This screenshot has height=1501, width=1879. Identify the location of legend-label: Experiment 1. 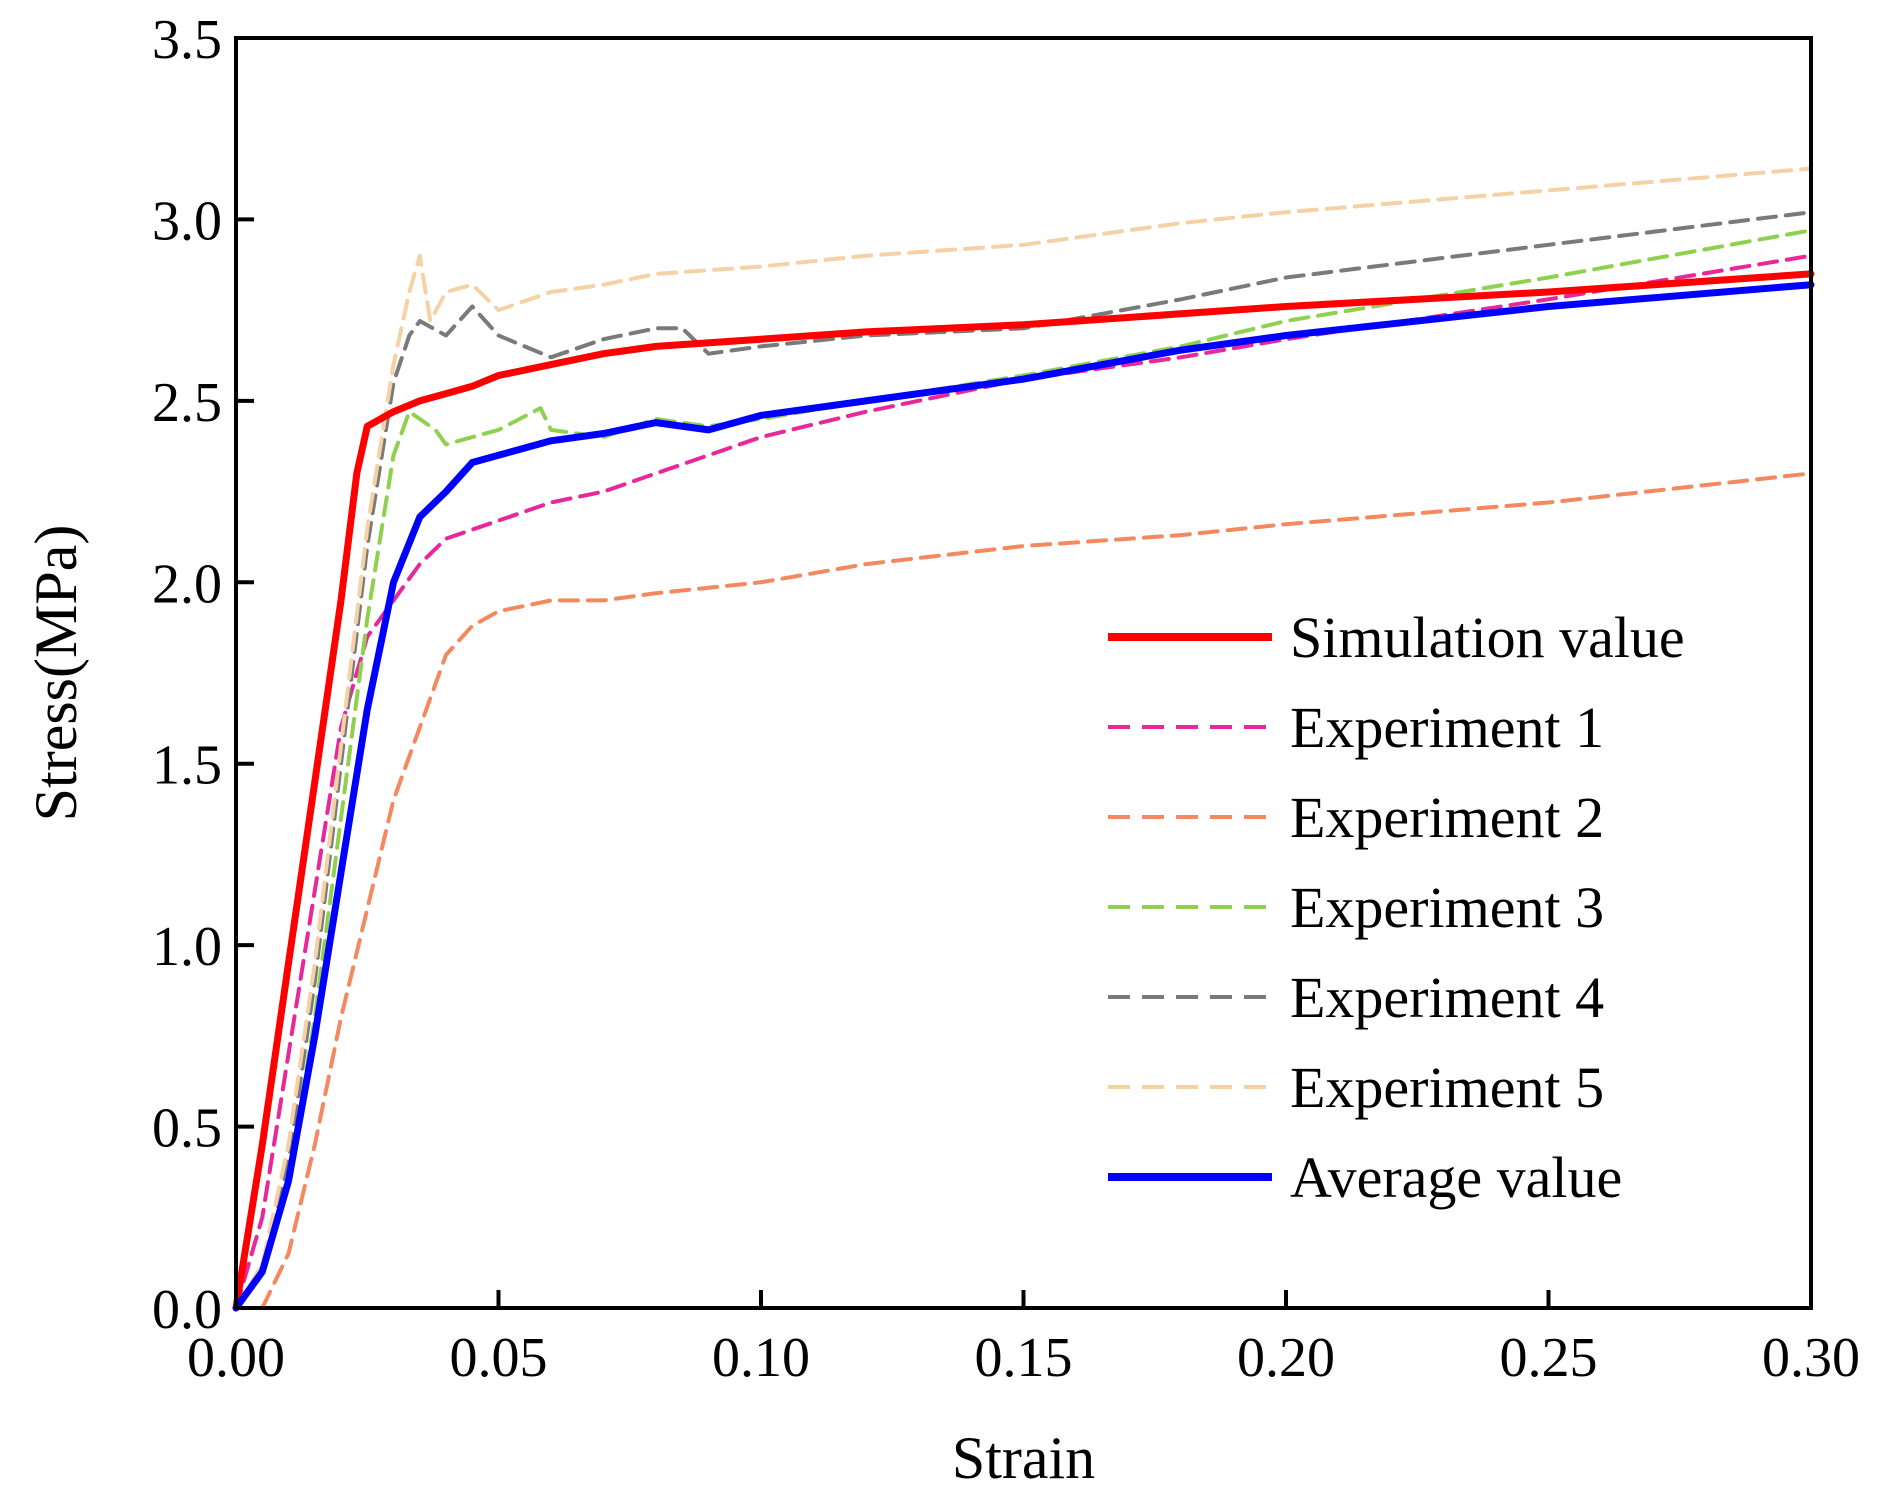
(1447, 727).